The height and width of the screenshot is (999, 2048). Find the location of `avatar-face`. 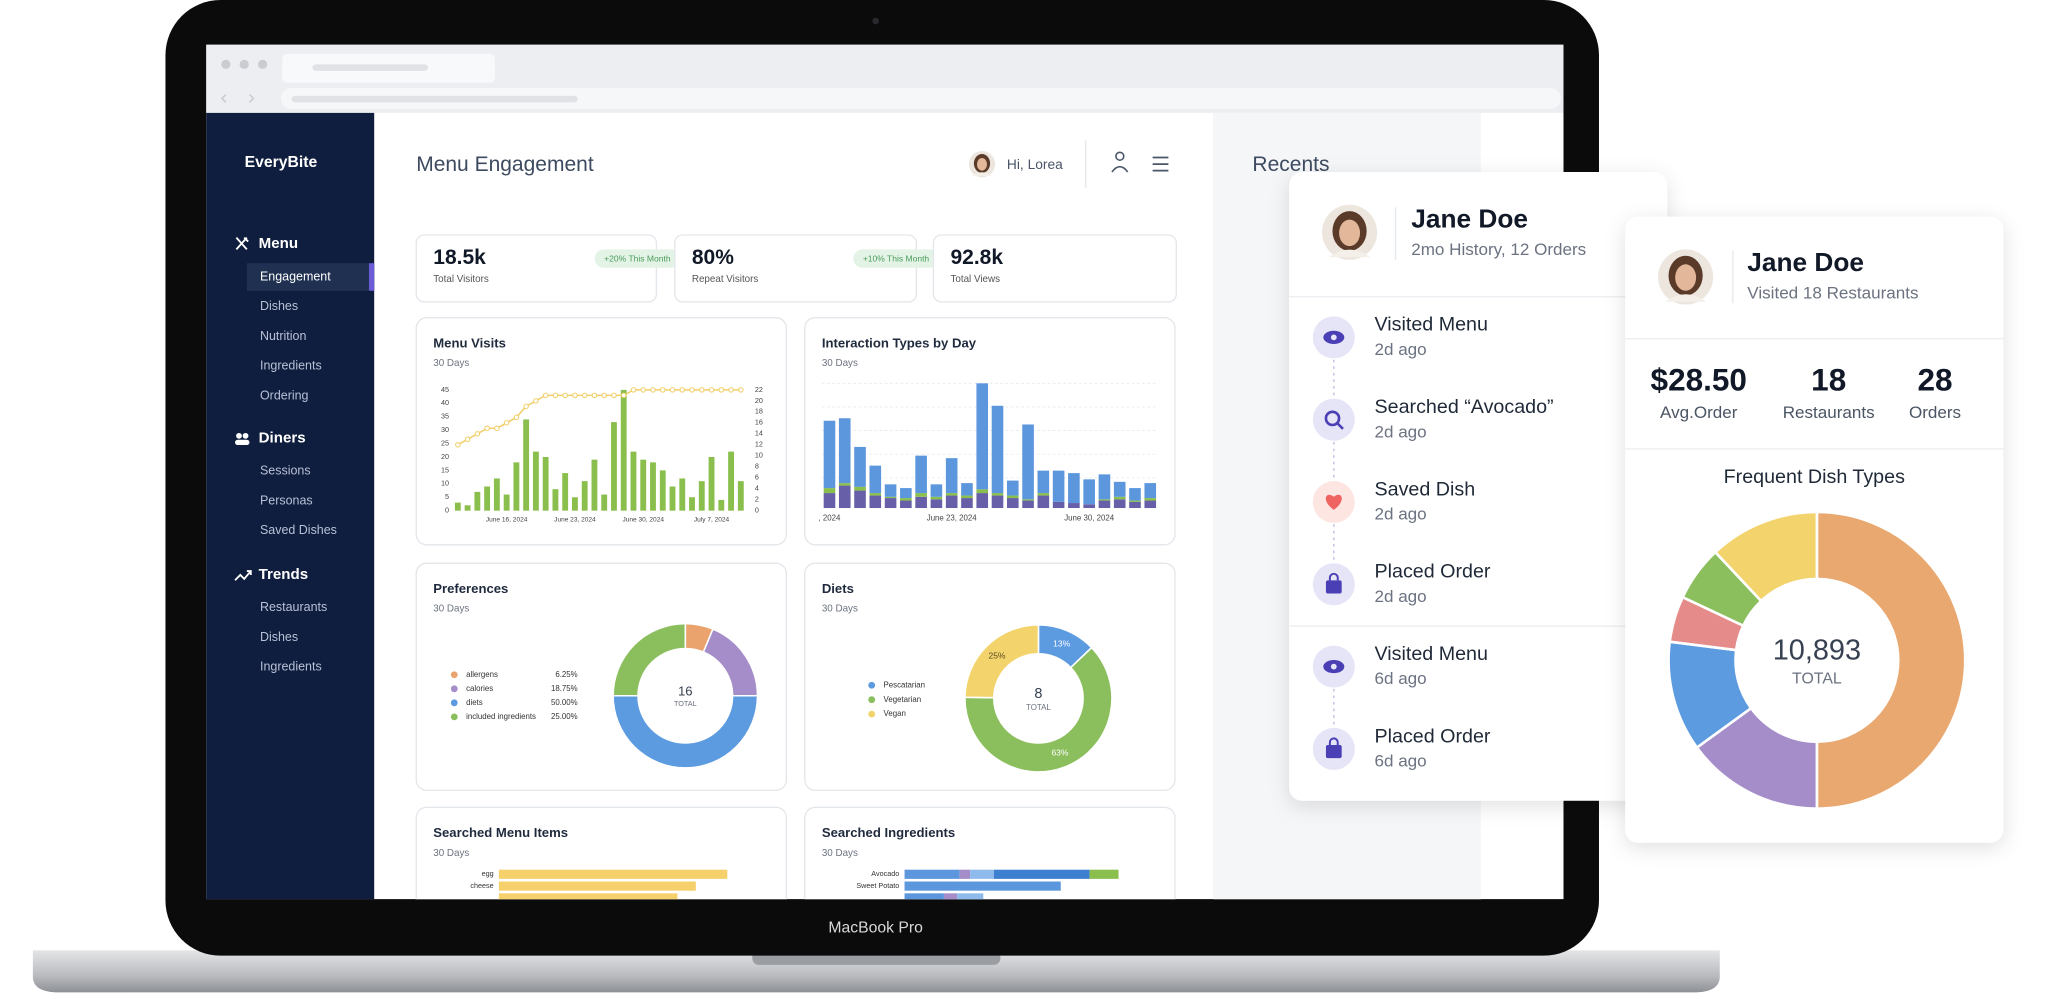

avatar-face is located at coordinates (1350, 233).